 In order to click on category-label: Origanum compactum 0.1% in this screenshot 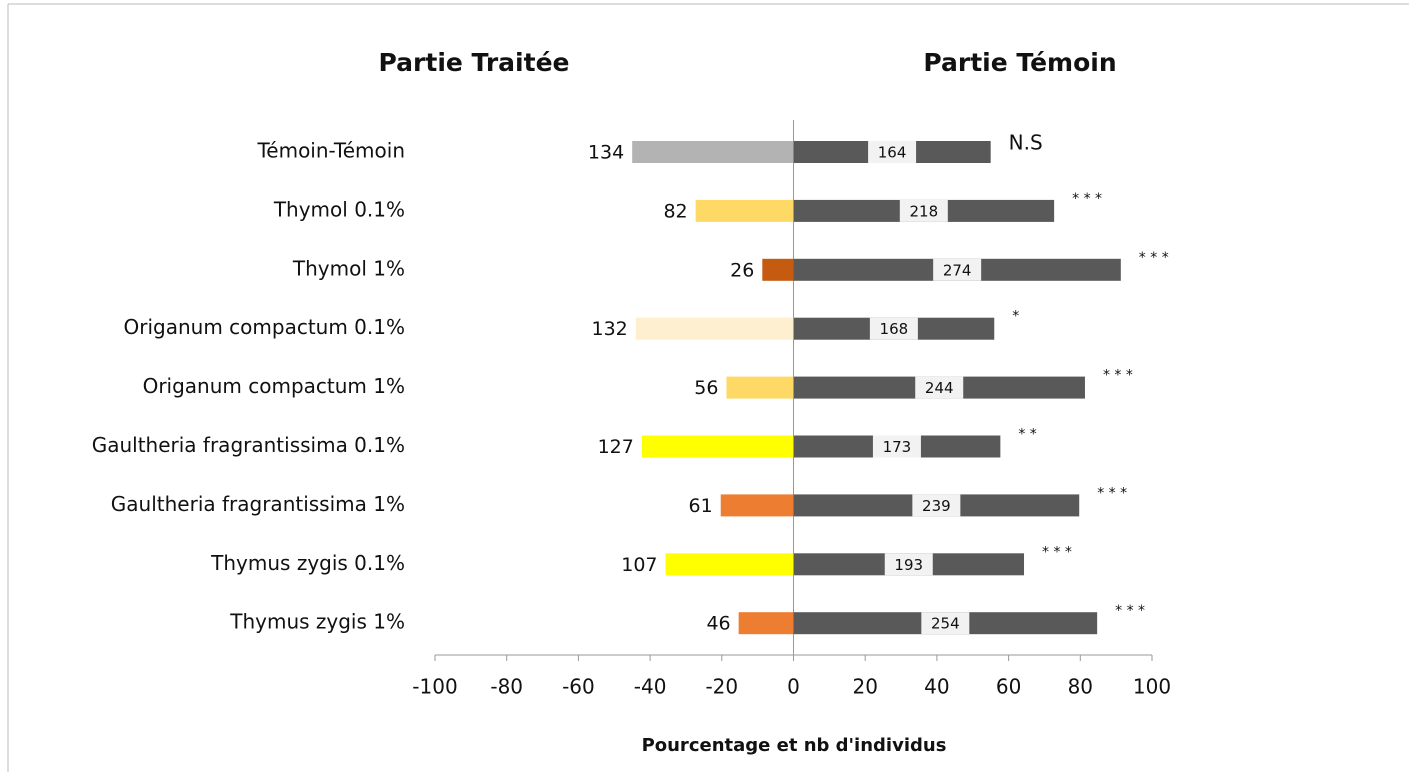, I will do `click(265, 327)`.